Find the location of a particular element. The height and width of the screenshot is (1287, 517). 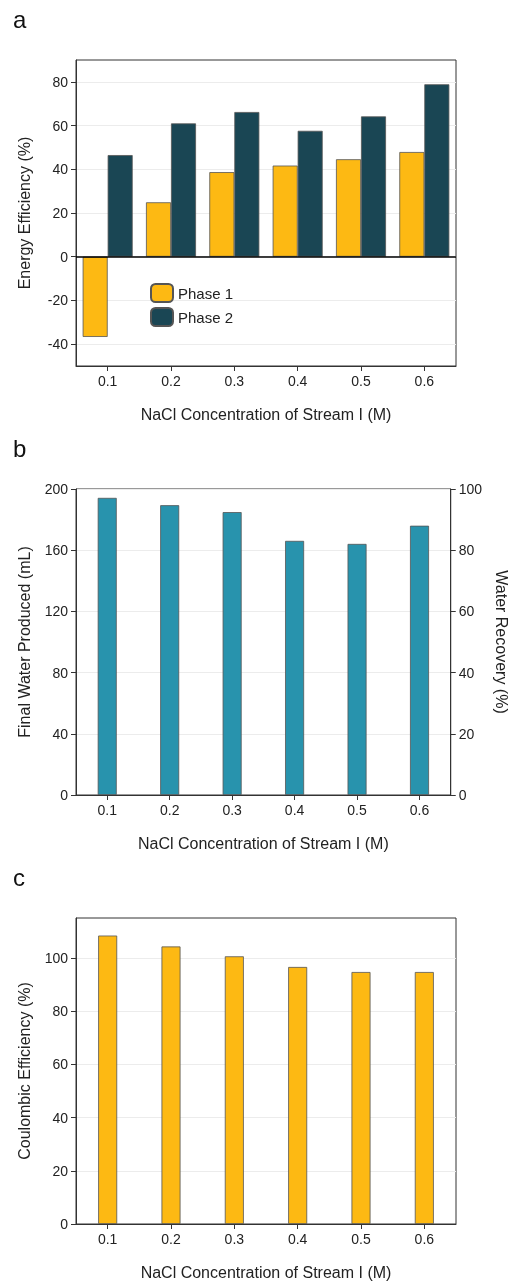

chart-title: b is located at coordinates (20, 448).